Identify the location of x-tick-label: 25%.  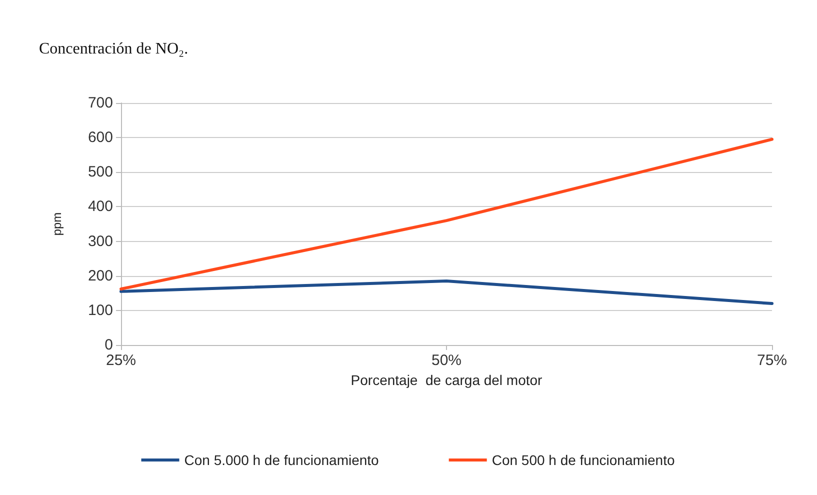
(121, 360).